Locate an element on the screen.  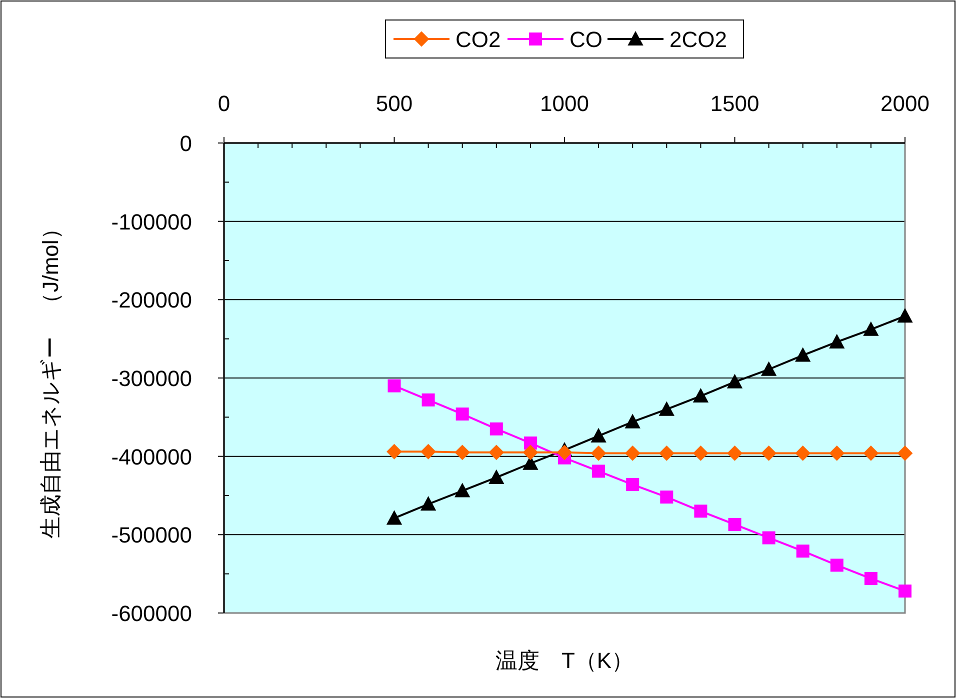
legend-label: CO2 is located at coordinates (478, 39).